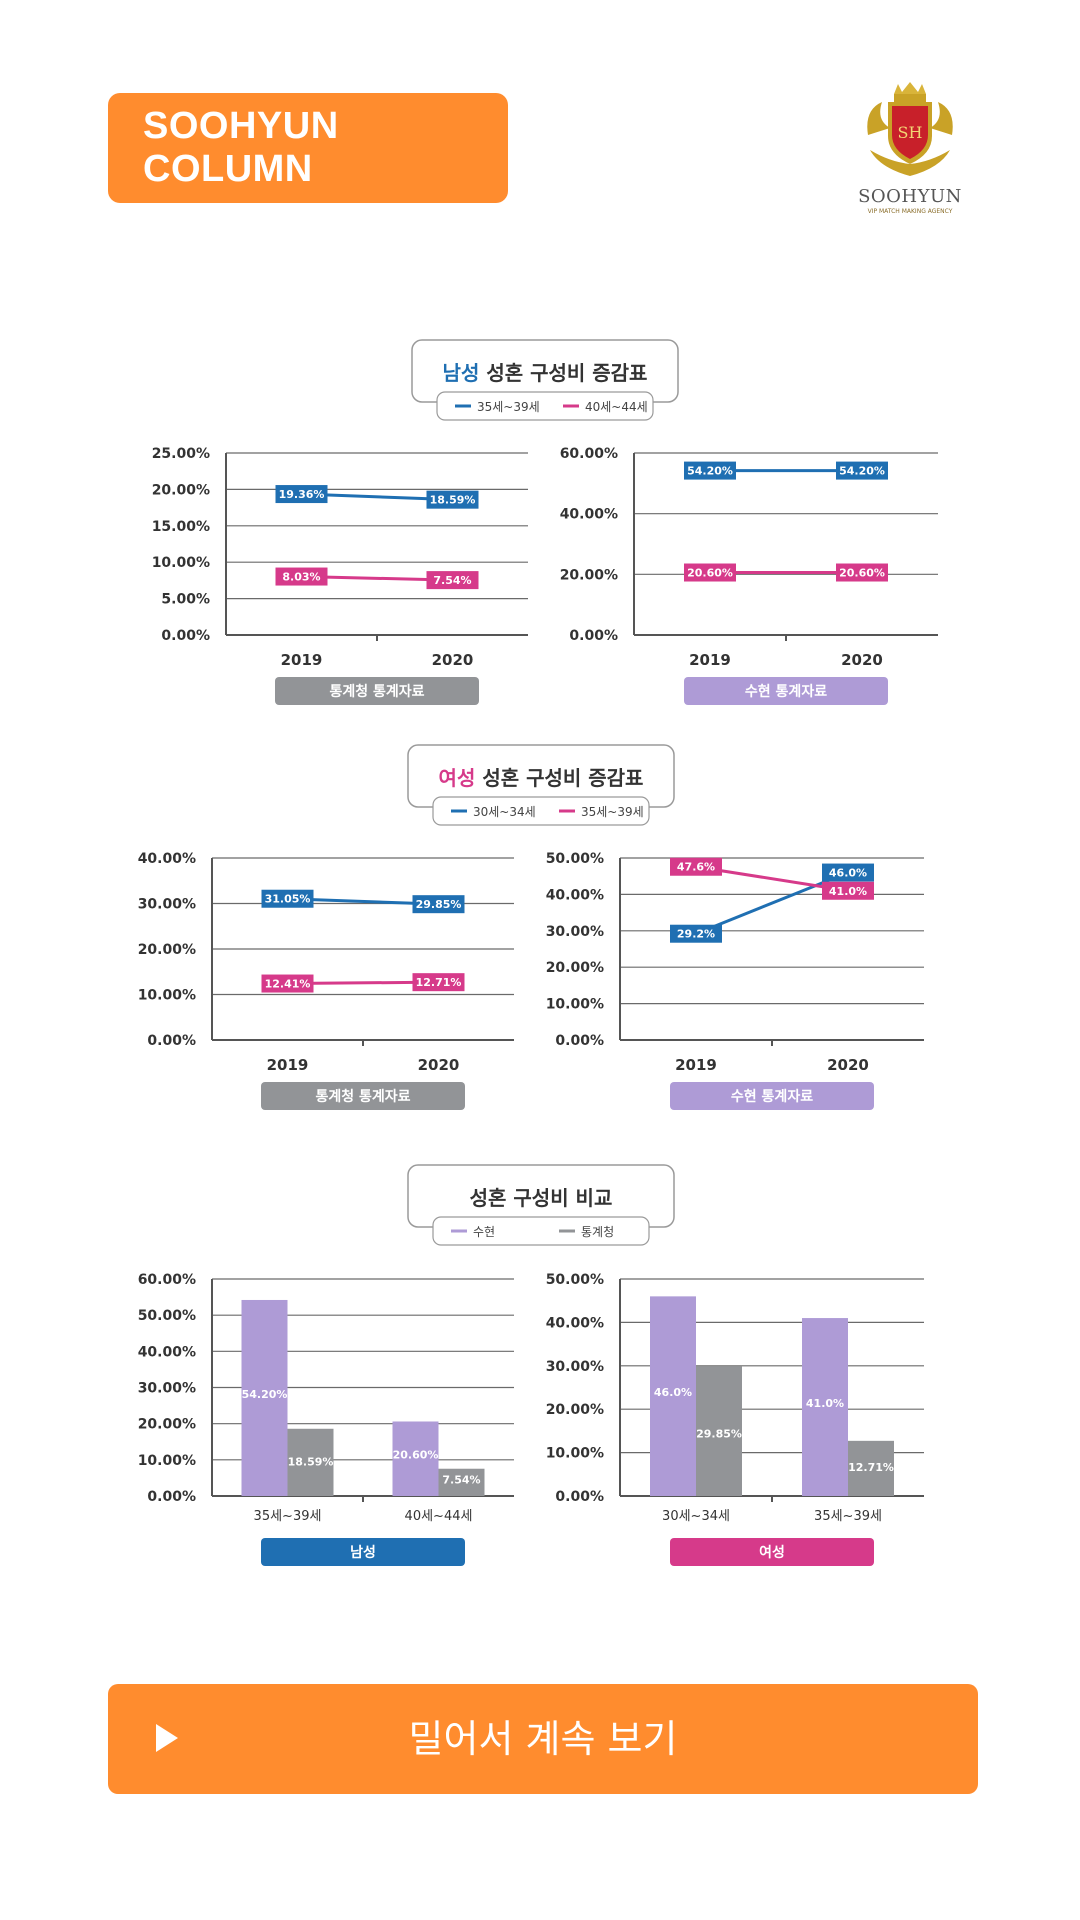 The height and width of the screenshot is (1920, 1080). Describe the element at coordinates (181, 527) in the screenshot. I see `y-tick-label: 15.00%` at that location.